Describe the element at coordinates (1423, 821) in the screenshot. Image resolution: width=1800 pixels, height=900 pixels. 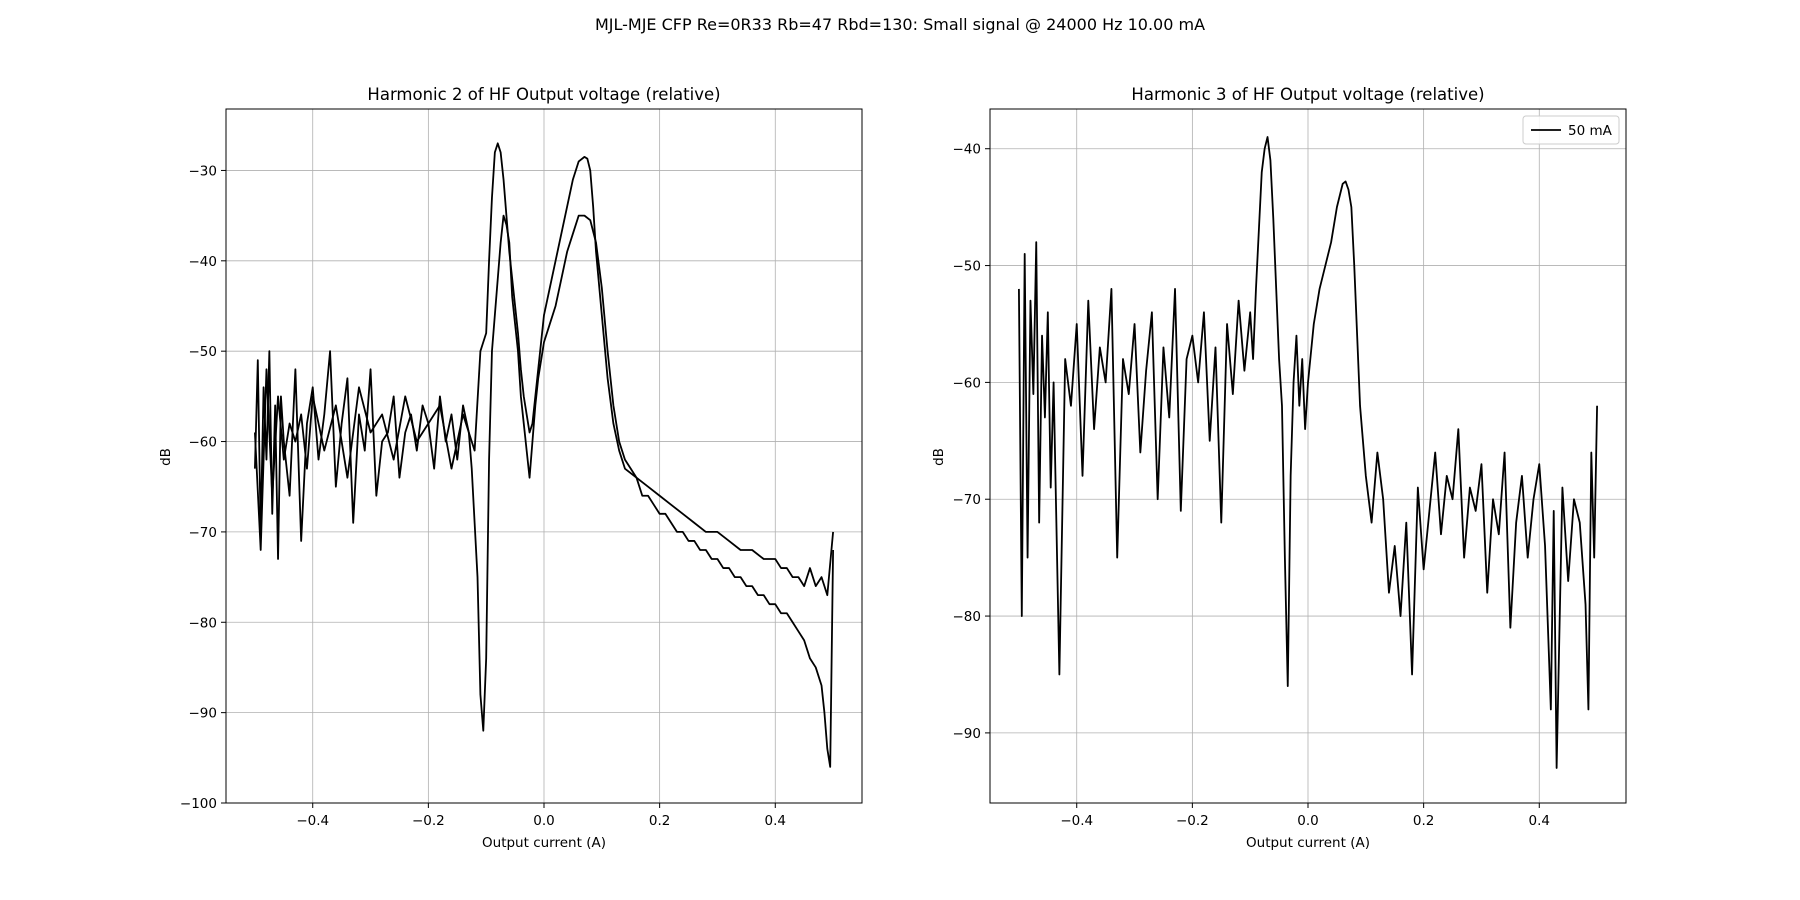
I see `harmonic-3-xtick-label-3: 0.2` at that location.